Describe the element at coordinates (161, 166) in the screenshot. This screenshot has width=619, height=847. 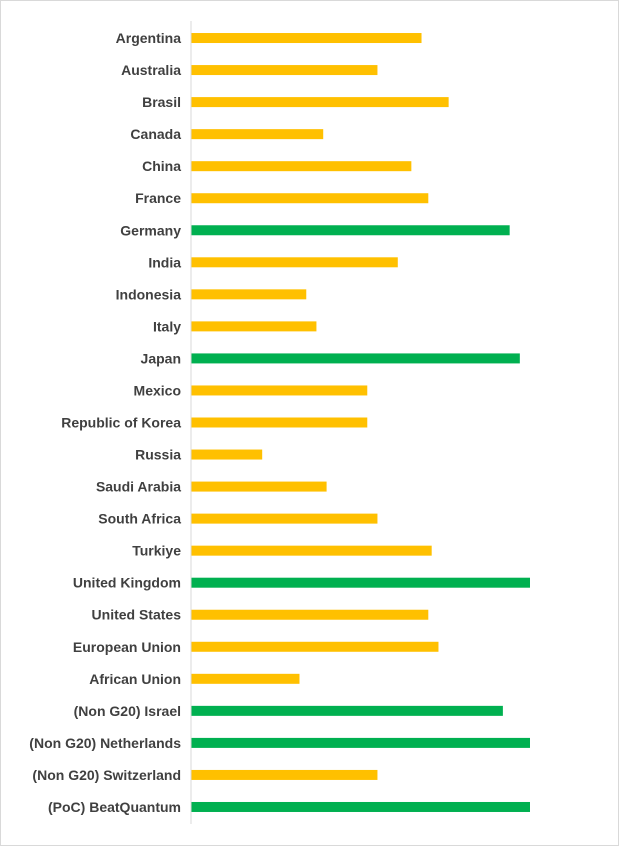
I see `category-label: China` at that location.